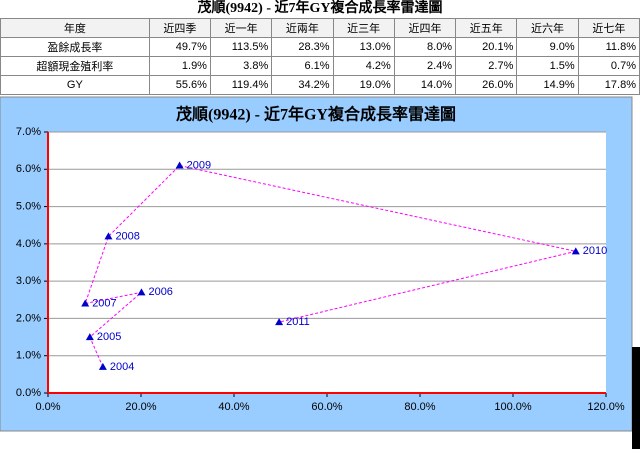 The image size is (640, 449). I want to click on table-row: 年度 近四季 近一年 近兩年 近三年 近四年 近五年 近六年 近七年, so click(320, 28).